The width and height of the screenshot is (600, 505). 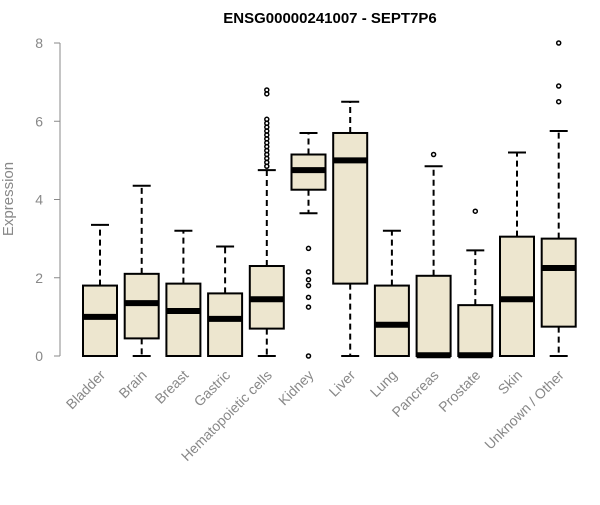 What do you see at coordinates (86, 390) in the screenshot?
I see `x-tick-label: Bladder` at bounding box center [86, 390].